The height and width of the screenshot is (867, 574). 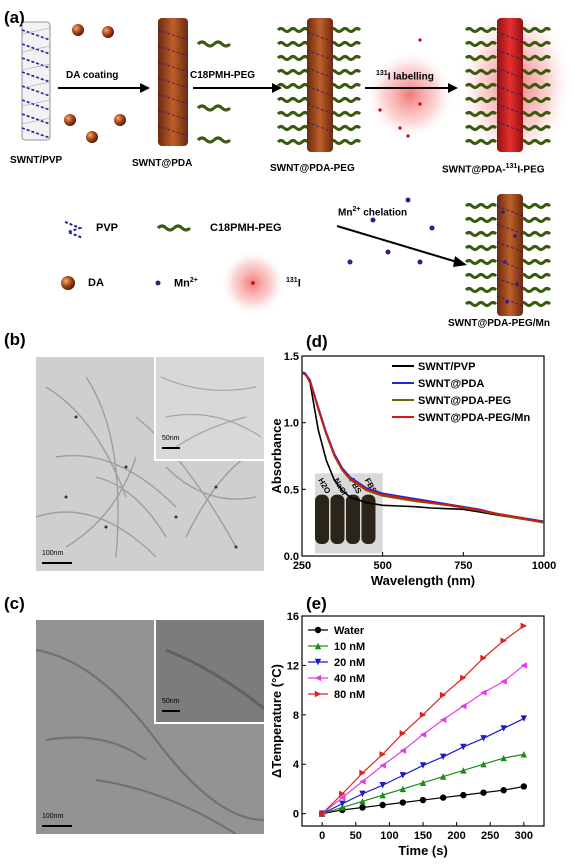 What do you see at coordinates (74, 230) in the screenshot?
I see `legend-pvp-glyph` at bounding box center [74, 230].